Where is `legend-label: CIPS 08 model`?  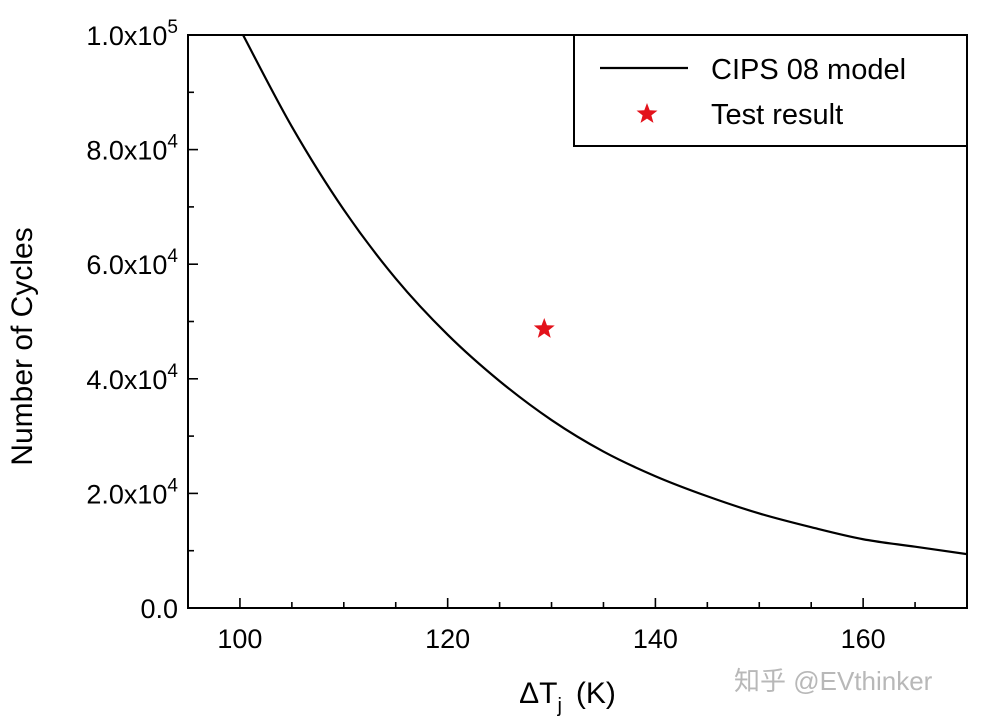 legend-label: CIPS 08 model is located at coordinates (808, 70).